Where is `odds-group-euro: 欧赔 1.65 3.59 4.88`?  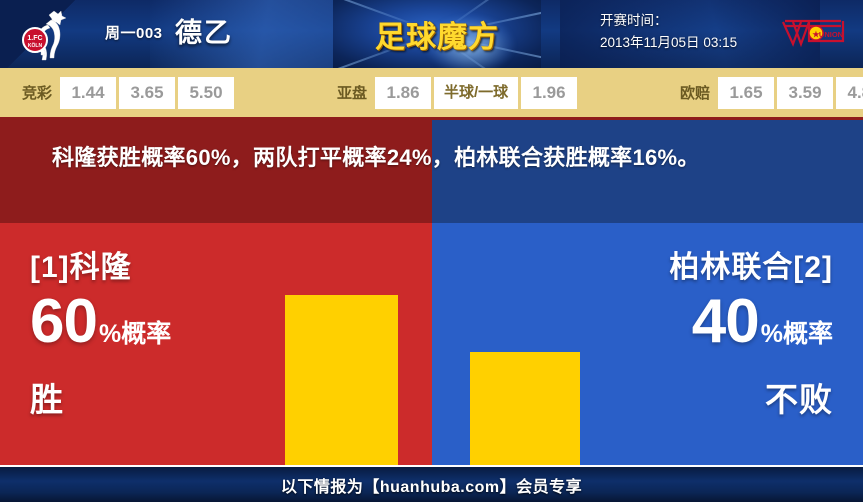
odds-group-euro: 欧赔 1.65 3.59 4.88 is located at coordinates (767, 92).